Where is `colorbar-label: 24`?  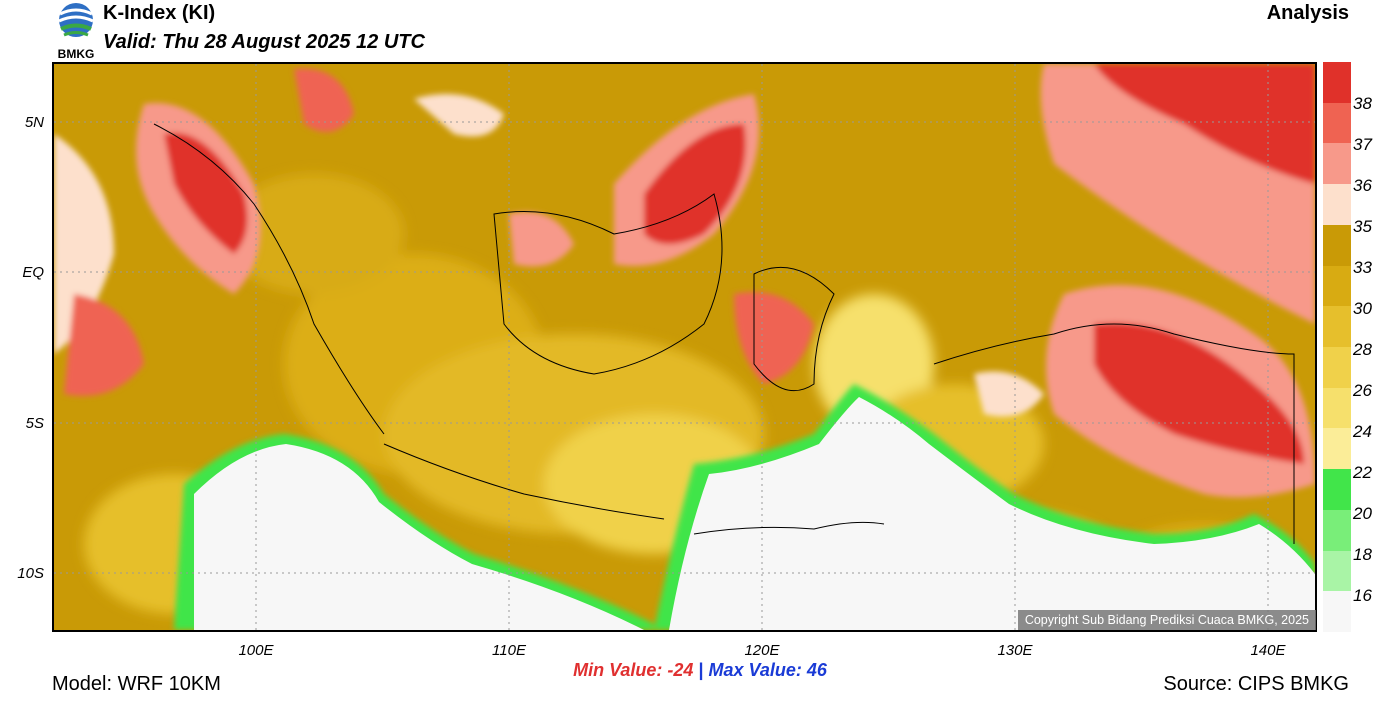 colorbar-label: 24 is located at coordinates (1362, 431).